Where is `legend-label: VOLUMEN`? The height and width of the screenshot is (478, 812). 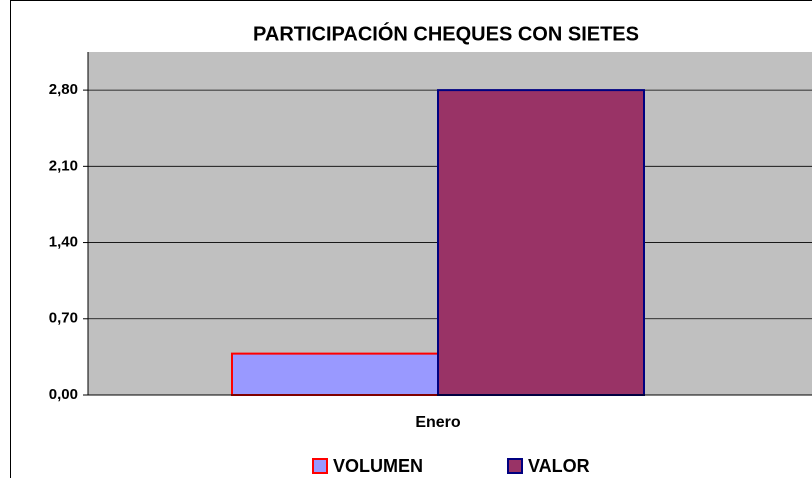 legend-label: VOLUMEN is located at coordinates (378, 466).